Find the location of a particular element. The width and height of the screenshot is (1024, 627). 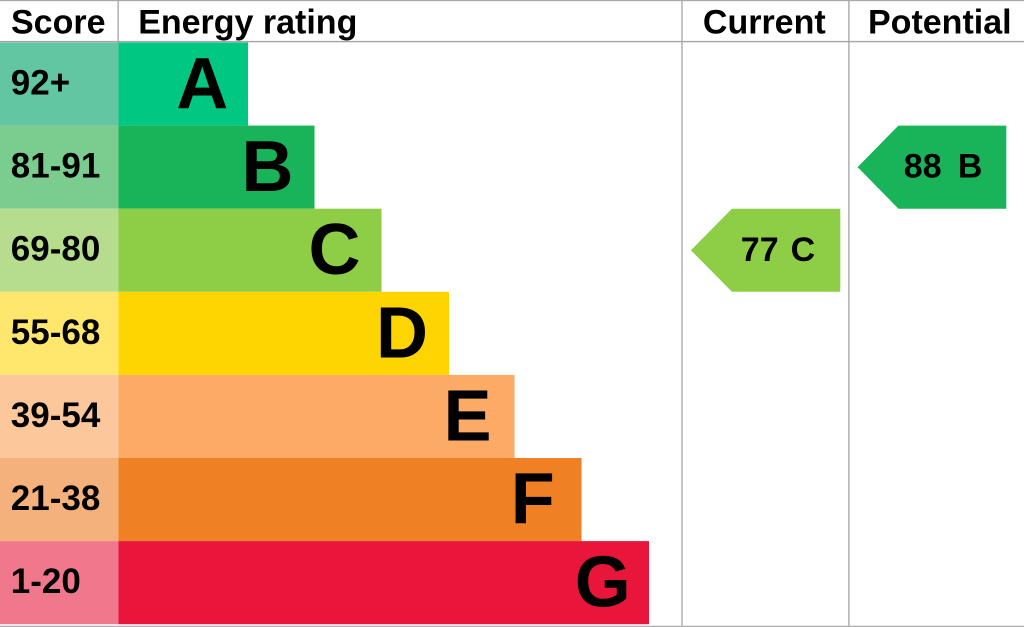

svg-text: 1-20 is located at coordinates (46, 581).